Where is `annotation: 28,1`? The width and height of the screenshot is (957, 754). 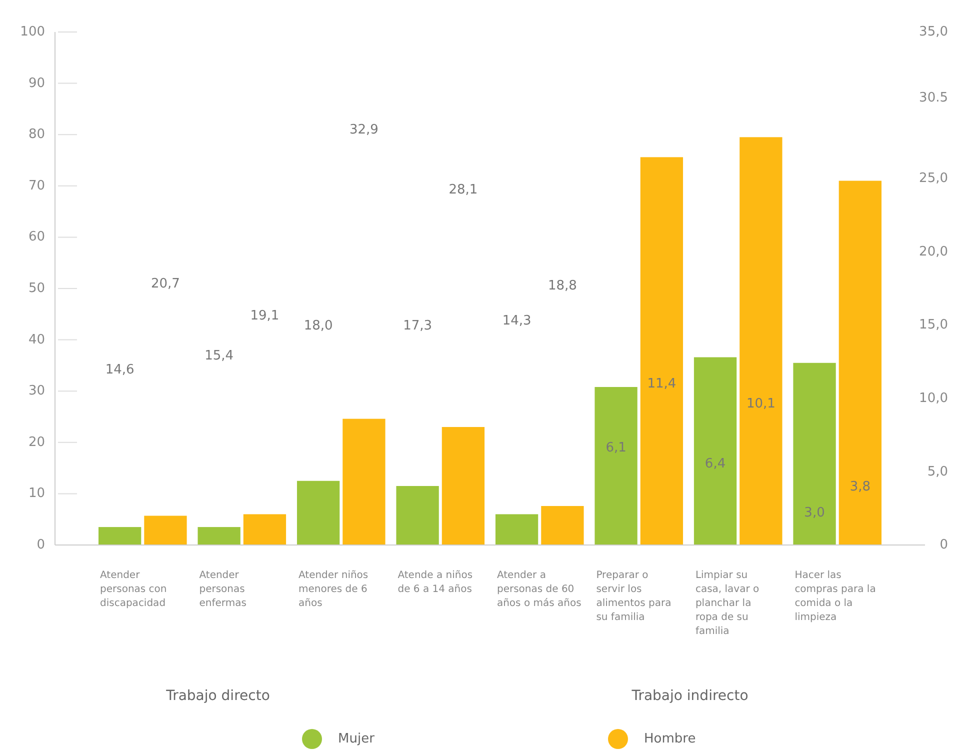 annotation: 28,1 is located at coordinates (463, 190).